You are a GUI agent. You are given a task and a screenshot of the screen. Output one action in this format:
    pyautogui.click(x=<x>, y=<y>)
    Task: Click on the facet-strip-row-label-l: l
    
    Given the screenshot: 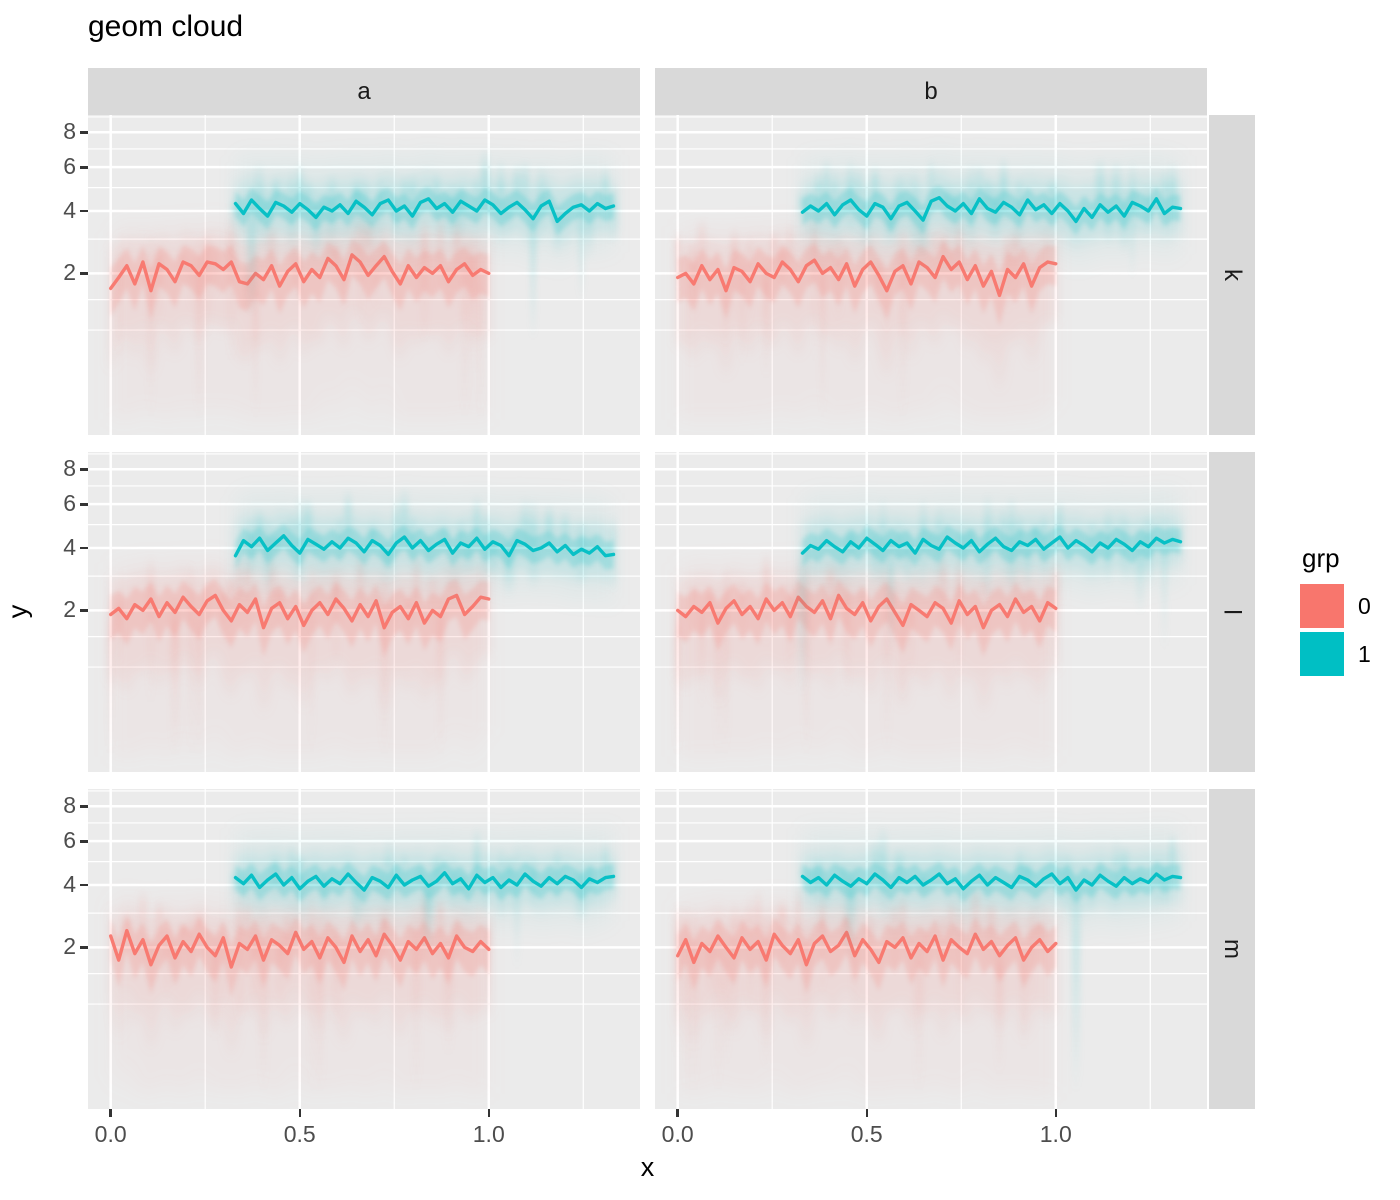 What is the action you would take?
    pyautogui.click(x=1232, y=612)
    